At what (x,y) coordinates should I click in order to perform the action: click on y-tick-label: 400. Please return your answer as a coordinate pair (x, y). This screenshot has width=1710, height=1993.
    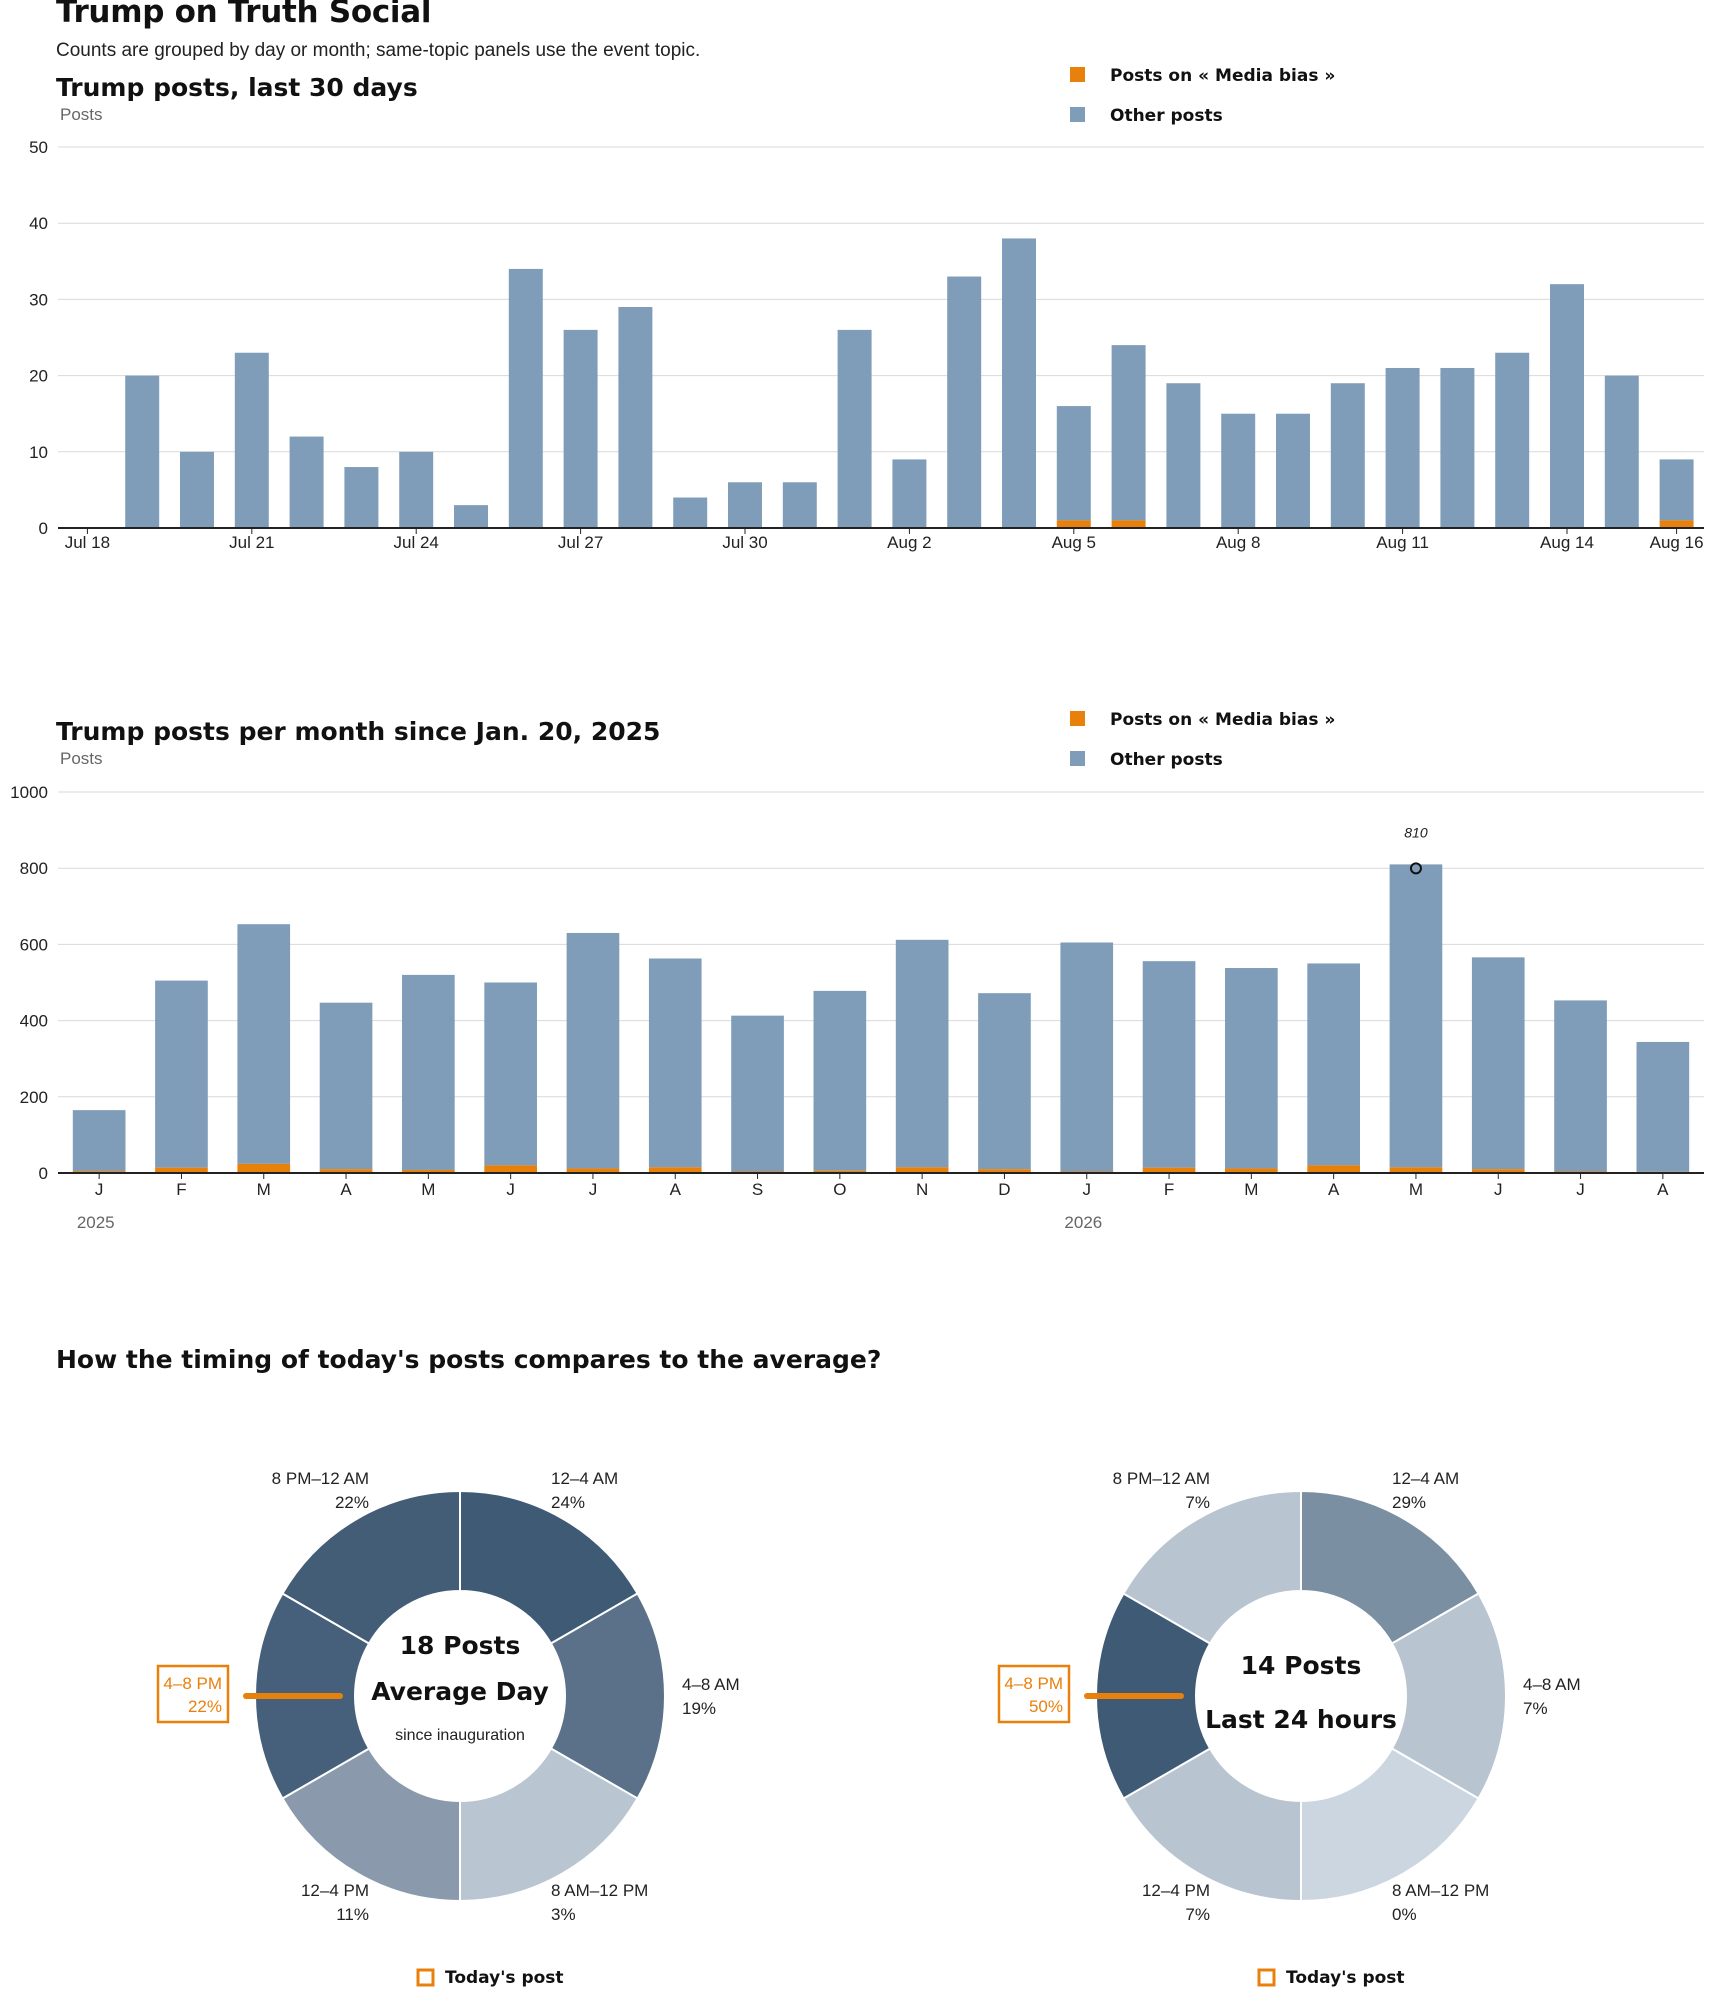
    Looking at the image, I should click on (34, 1021).